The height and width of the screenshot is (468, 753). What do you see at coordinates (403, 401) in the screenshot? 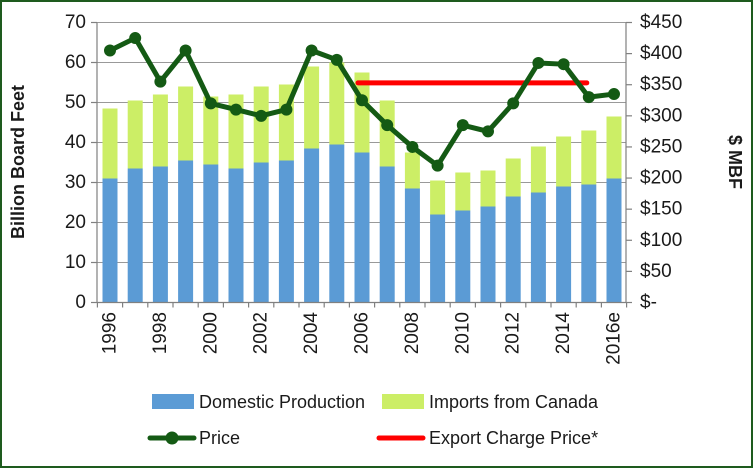
I see `imports-from-canada-swatch` at bounding box center [403, 401].